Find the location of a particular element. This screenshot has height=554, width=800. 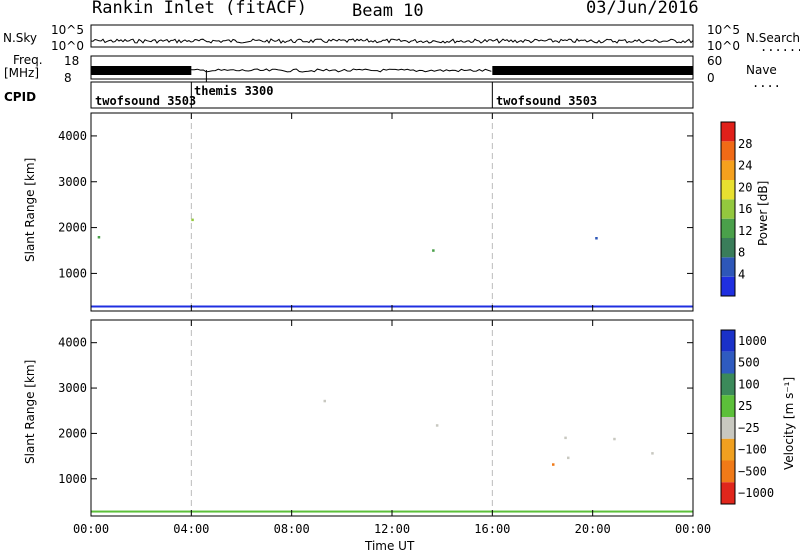

freq-tick-top: 18 is located at coordinates (72, 61).